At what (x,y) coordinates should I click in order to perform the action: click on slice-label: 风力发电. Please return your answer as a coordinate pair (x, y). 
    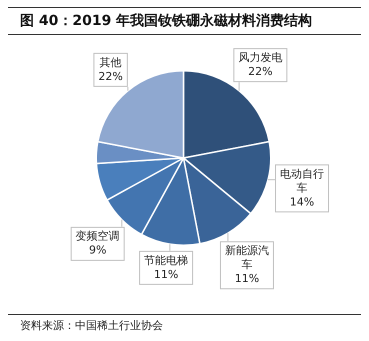
    Looking at the image, I should click on (260, 57).